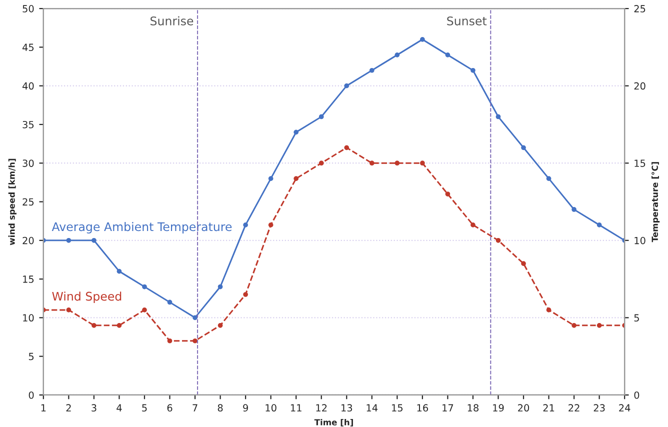  Describe the element at coordinates (422, 408) in the screenshot. I see `x-tick-label: 16` at that location.